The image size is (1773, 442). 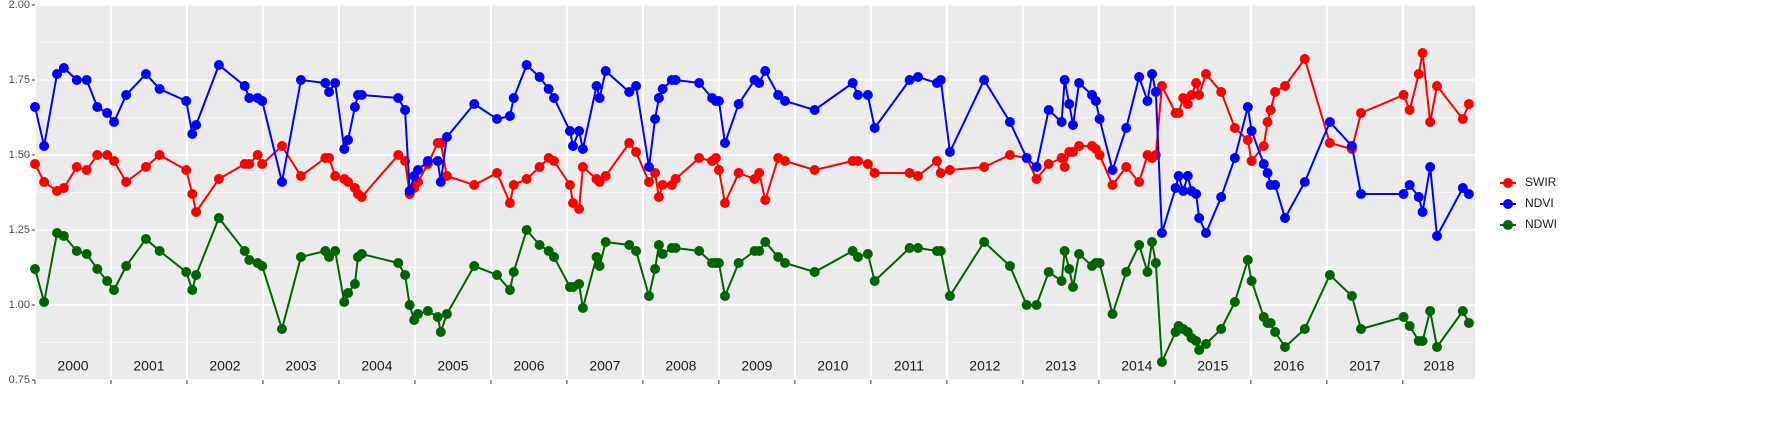 I want to click on year-label: 2008, so click(x=680, y=366).